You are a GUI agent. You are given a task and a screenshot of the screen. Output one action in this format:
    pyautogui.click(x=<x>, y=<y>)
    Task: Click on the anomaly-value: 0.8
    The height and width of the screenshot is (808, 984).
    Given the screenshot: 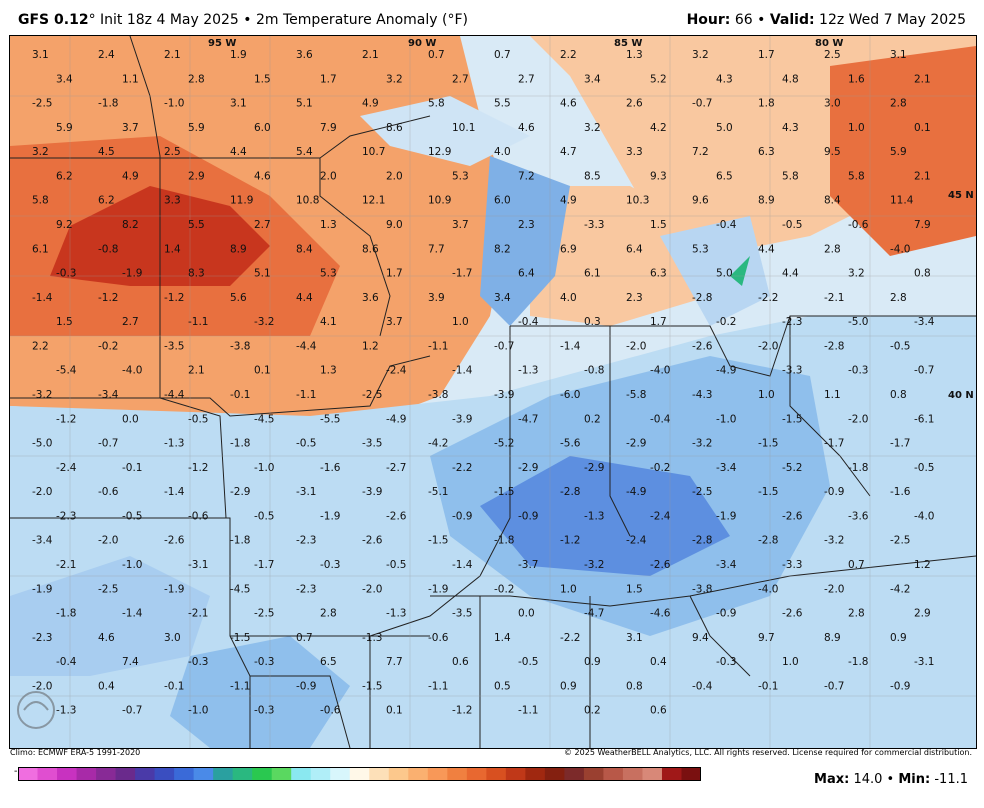 What is the action you would take?
    pyautogui.click(x=634, y=686)
    